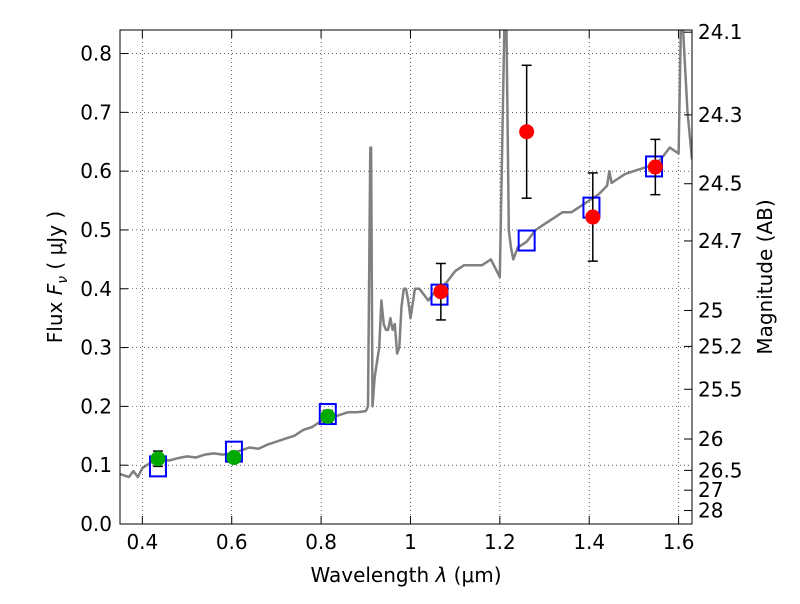  Describe the element at coordinates (710, 439) in the screenshot. I see `y2-tick-label: 26` at that location.